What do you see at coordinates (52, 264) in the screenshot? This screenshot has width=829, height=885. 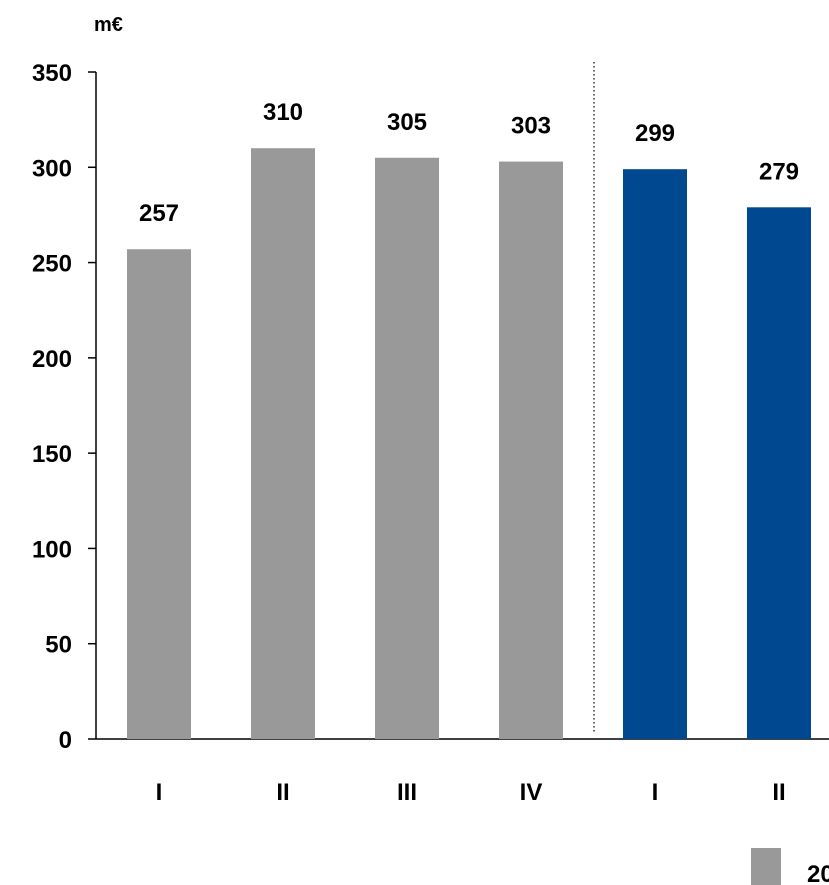 I see `y-tick-label: 250` at bounding box center [52, 264].